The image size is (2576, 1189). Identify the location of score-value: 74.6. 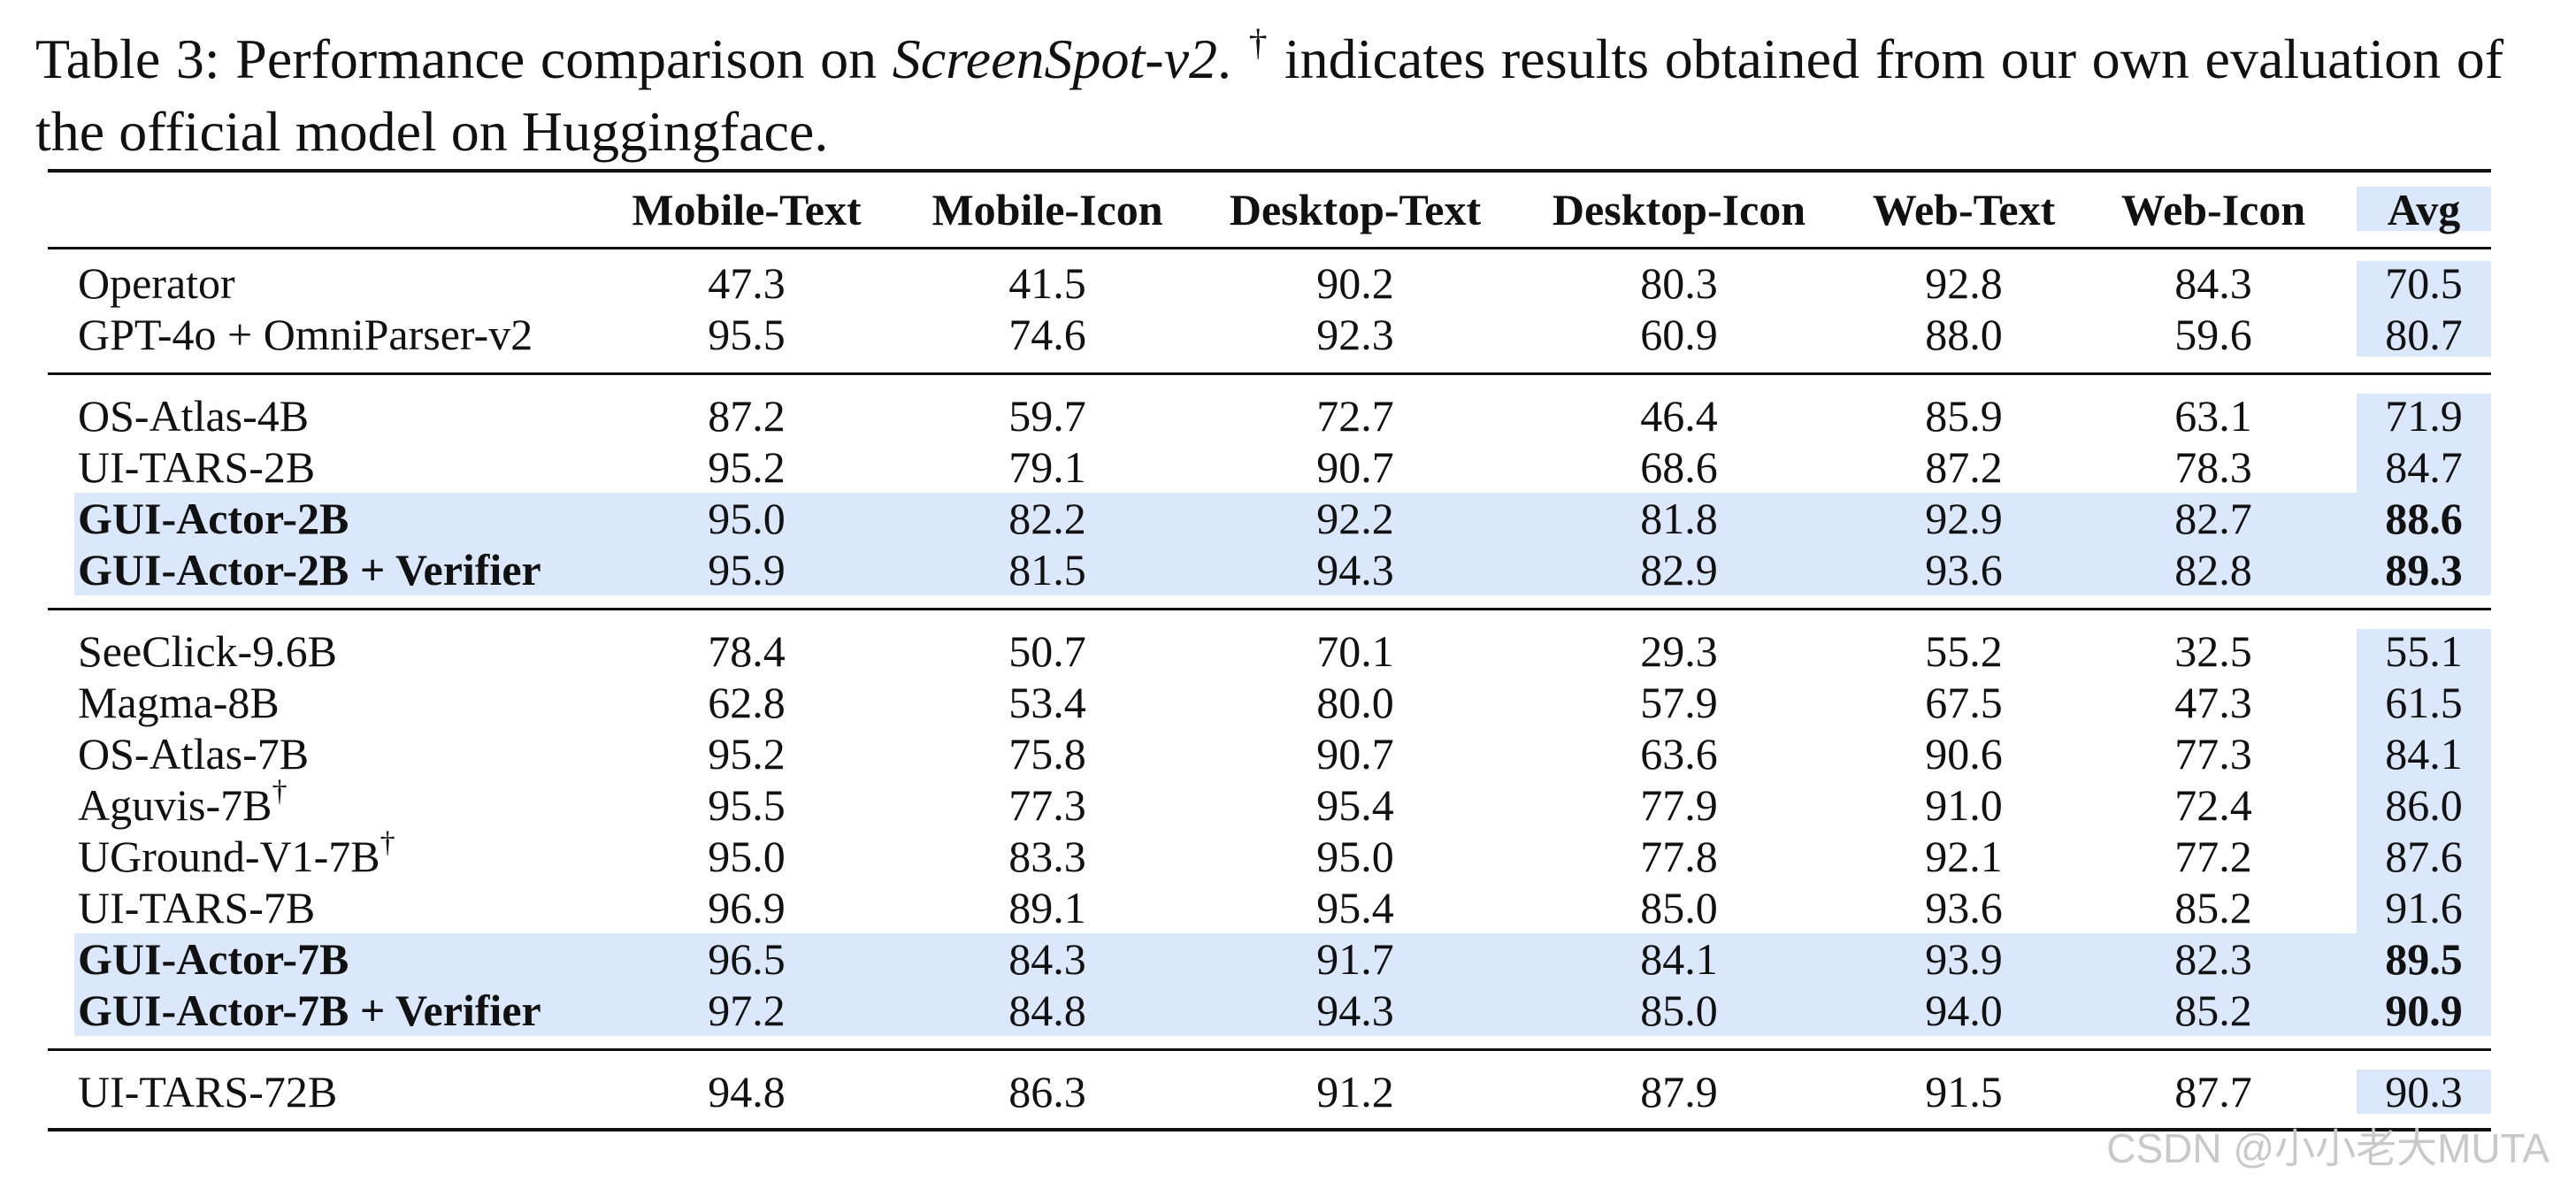
(1047, 334).